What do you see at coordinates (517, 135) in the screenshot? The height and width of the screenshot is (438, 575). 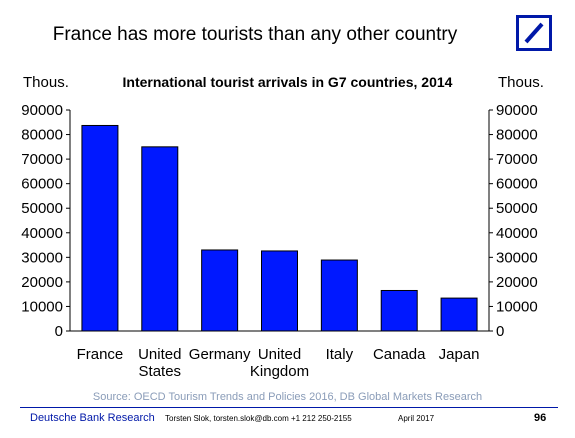 I see `y-tick-label-right: 80000` at bounding box center [517, 135].